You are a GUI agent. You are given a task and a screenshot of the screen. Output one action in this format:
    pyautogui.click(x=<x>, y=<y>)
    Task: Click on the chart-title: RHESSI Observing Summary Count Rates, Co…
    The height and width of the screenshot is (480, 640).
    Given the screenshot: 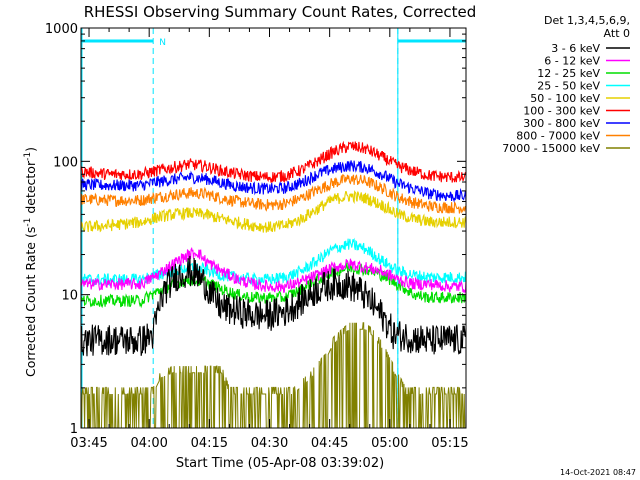 What is the action you would take?
    pyautogui.click(x=280, y=12)
    